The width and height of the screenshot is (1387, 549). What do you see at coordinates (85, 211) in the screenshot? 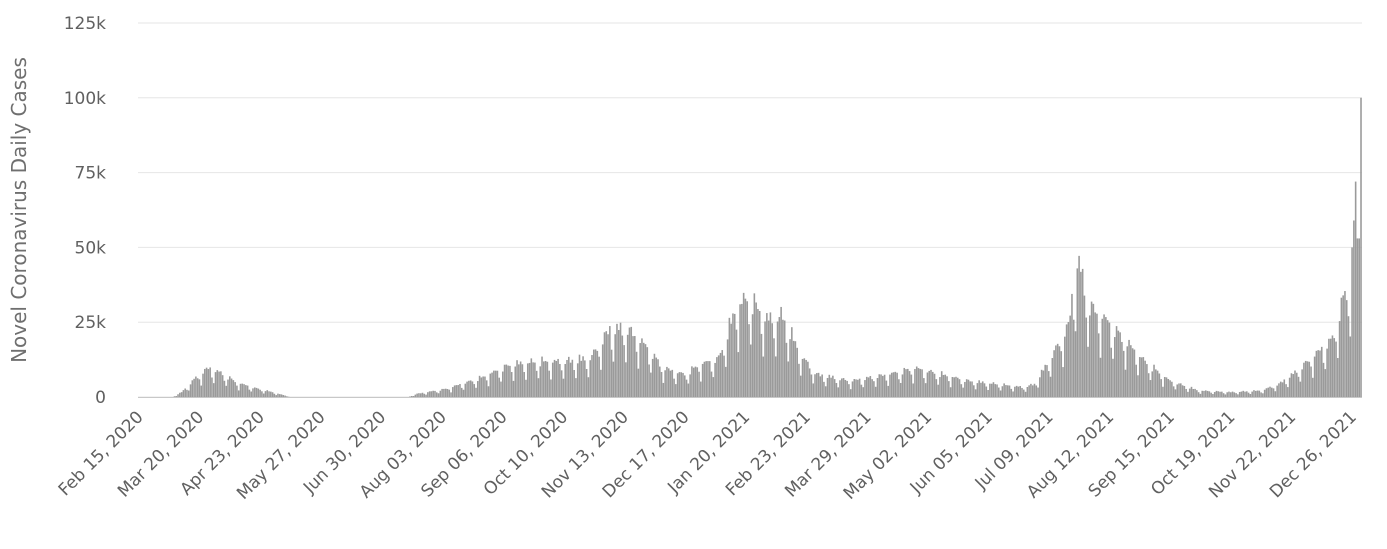
I see `y-axis-tick-labels: 0 25k 50k 75k 100k 125k` at bounding box center [85, 211].